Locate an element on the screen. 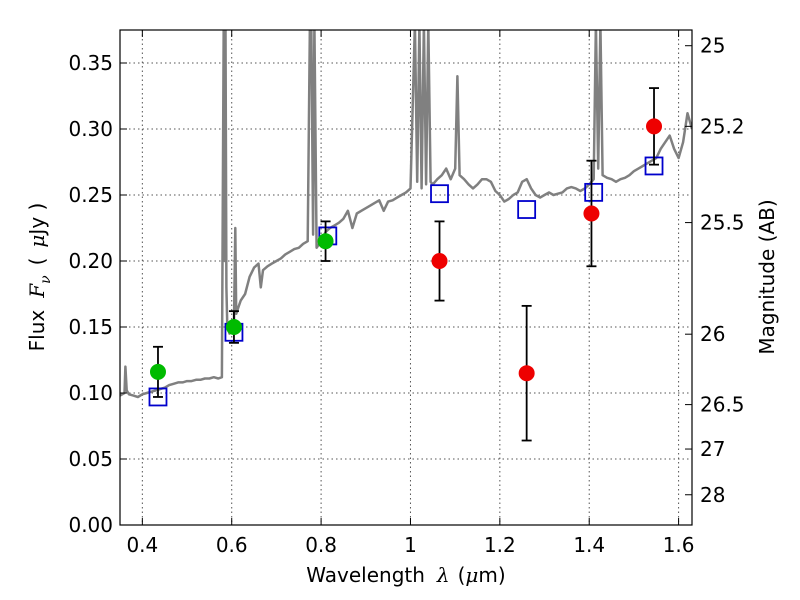 This screenshot has height=600, width=800. x-tick-label: 0.8 is located at coordinates (321, 545).